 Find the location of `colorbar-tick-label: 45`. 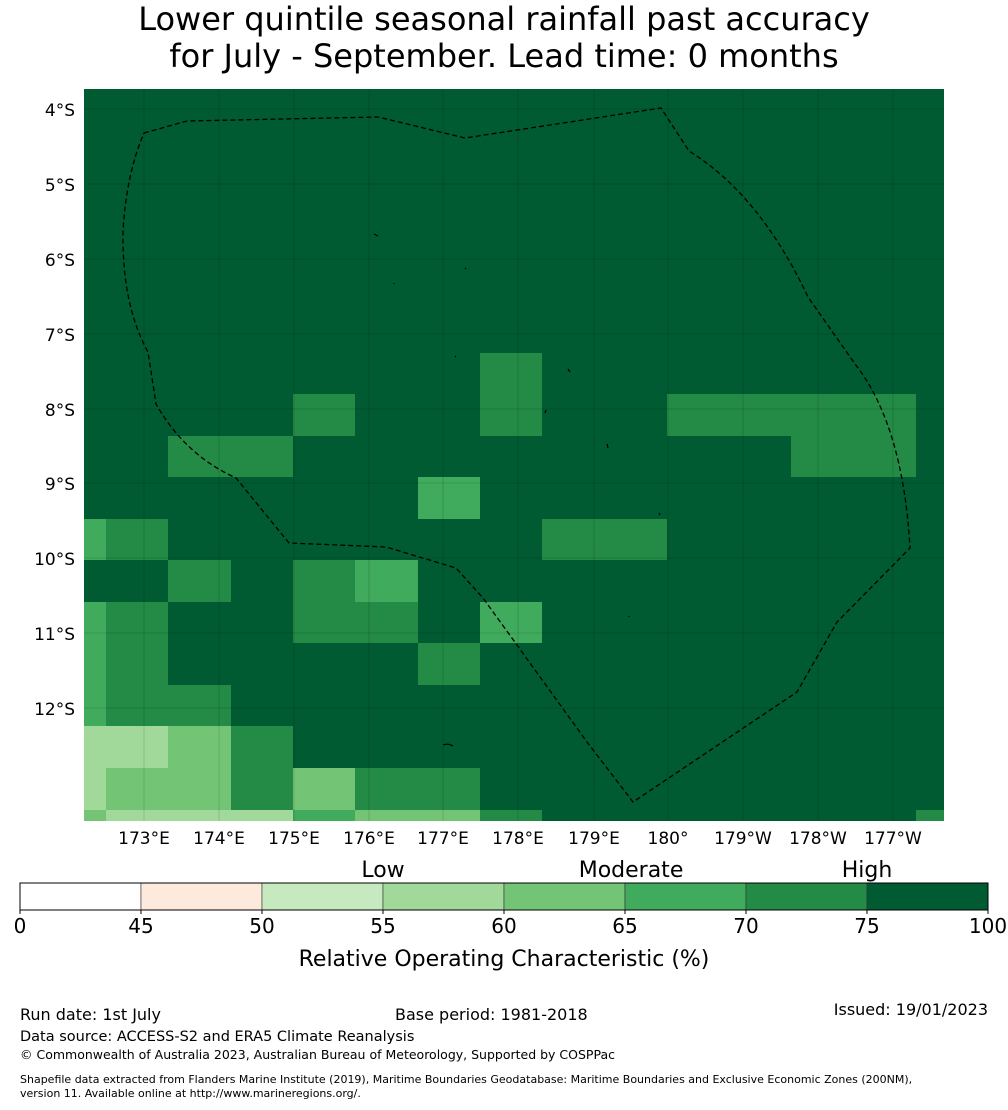

colorbar-tick-label: 45 is located at coordinates (140, 926).